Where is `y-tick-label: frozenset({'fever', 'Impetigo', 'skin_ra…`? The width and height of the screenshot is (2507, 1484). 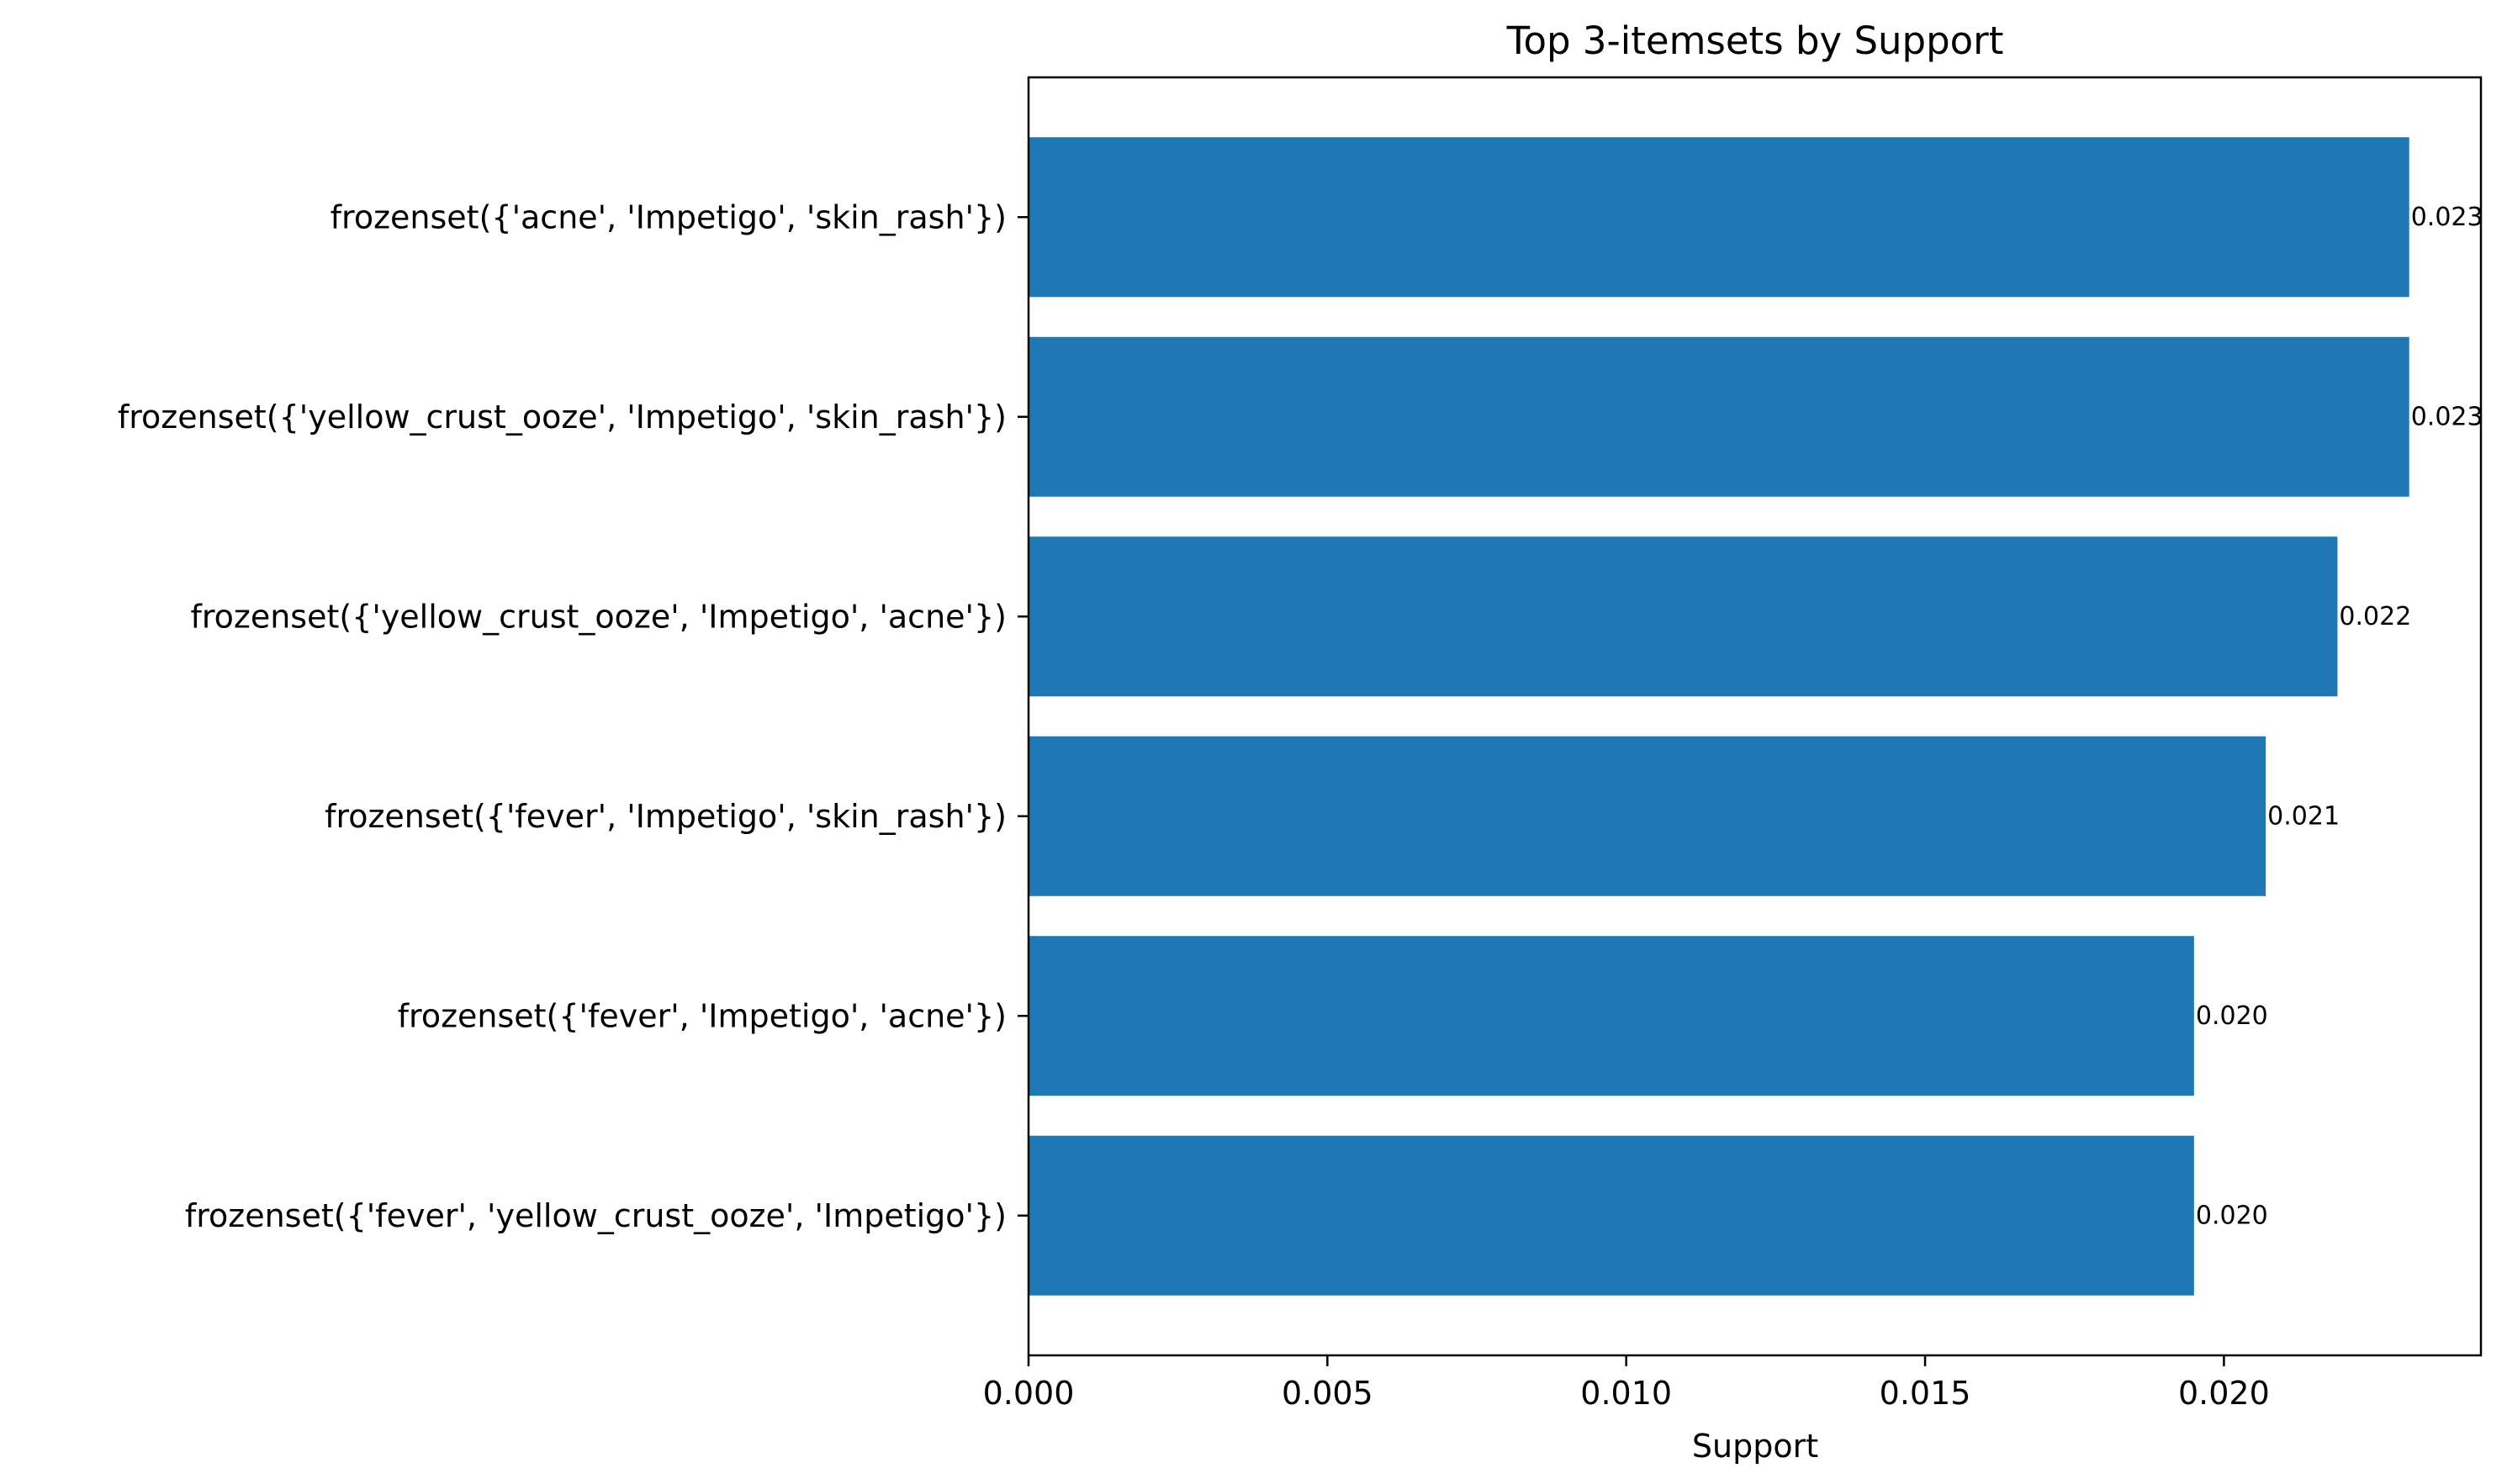 y-tick-label: frozenset({'fever', 'Impetigo', 'skin_ra… is located at coordinates (666, 816).